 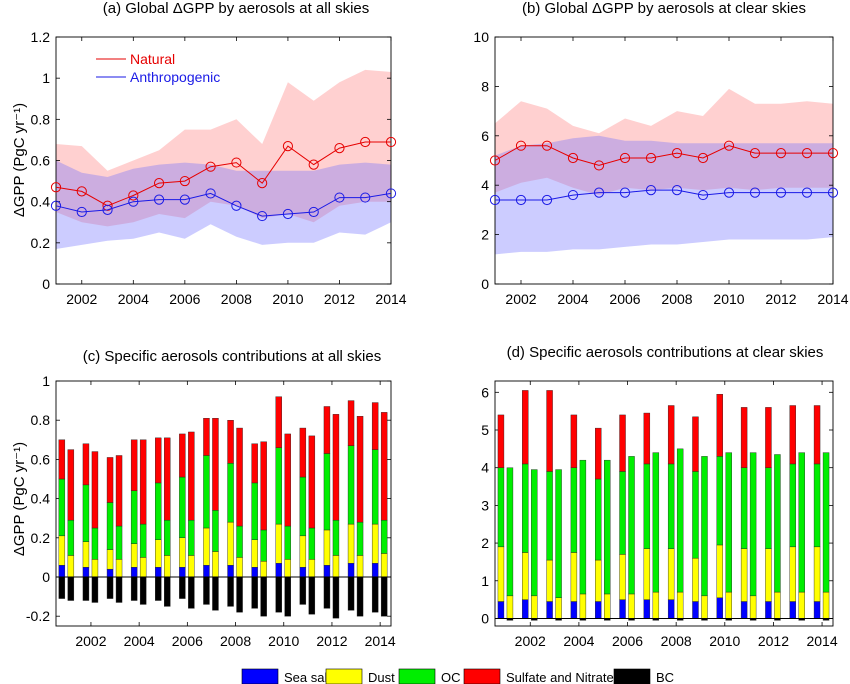 What do you see at coordinates (38, 616) in the screenshot?
I see `y-tick-label: -0.2` at bounding box center [38, 616].